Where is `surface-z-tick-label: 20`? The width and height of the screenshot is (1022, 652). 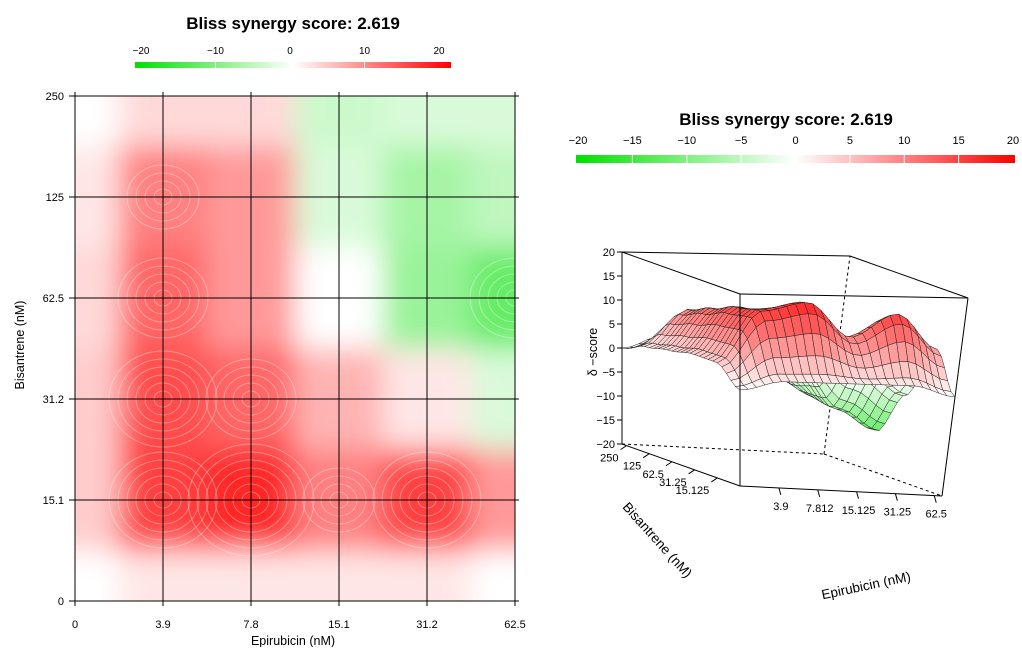 surface-z-tick-label: 20 is located at coordinates (609, 253).